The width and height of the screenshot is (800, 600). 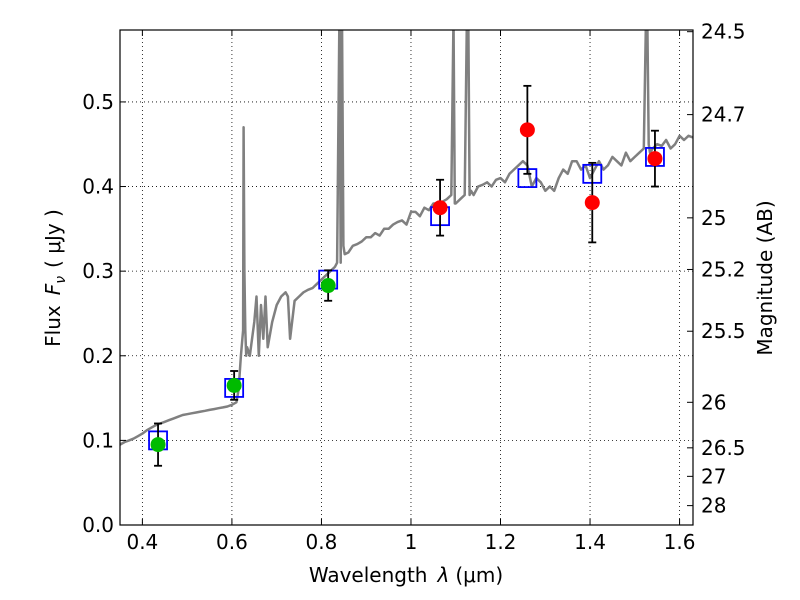 I want to click on magnitude-tick-label: 24.7, so click(x=723, y=115).